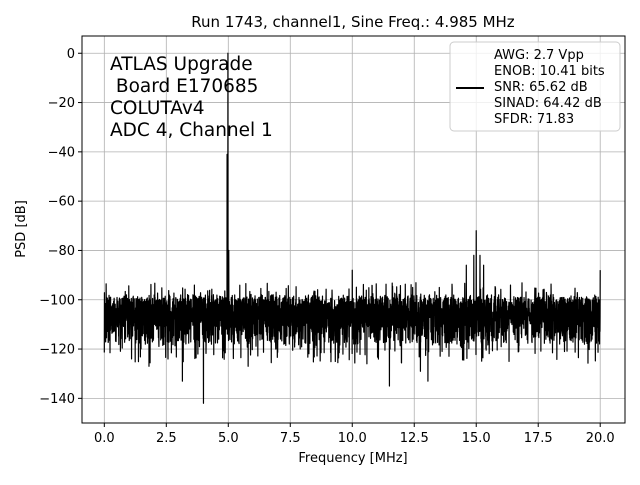 The image size is (640, 485). Describe the element at coordinates (600, 438) in the screenshot. I see `x-tick-label: 20.0` at that location.